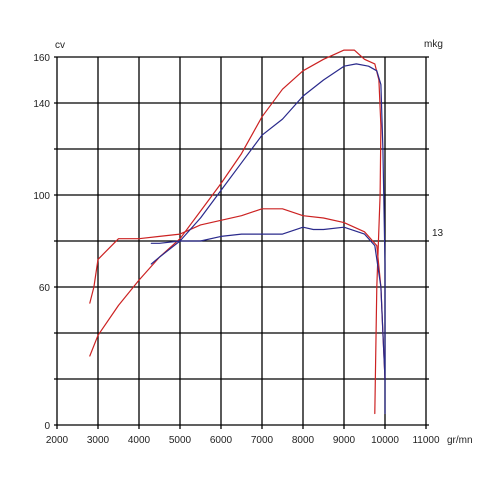 Image resolution: width=500 pixels, height=500 pixels. Describe the element at coordinates (98, 440) in the screenshot. I see `x-tick-label: 3000` at that location.